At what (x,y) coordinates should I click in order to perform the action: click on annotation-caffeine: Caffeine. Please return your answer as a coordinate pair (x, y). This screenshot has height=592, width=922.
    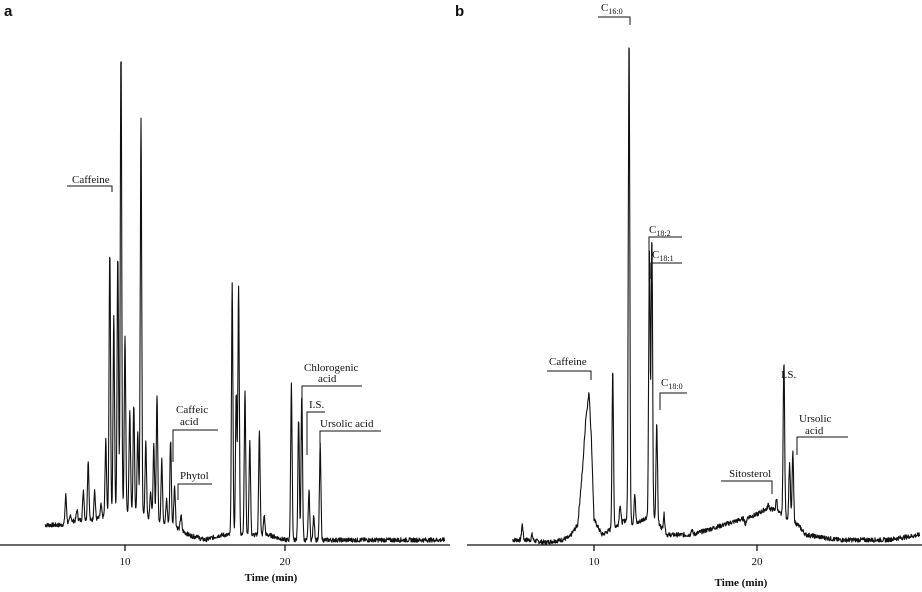
    Looking at the image, I should click on (90, 183).